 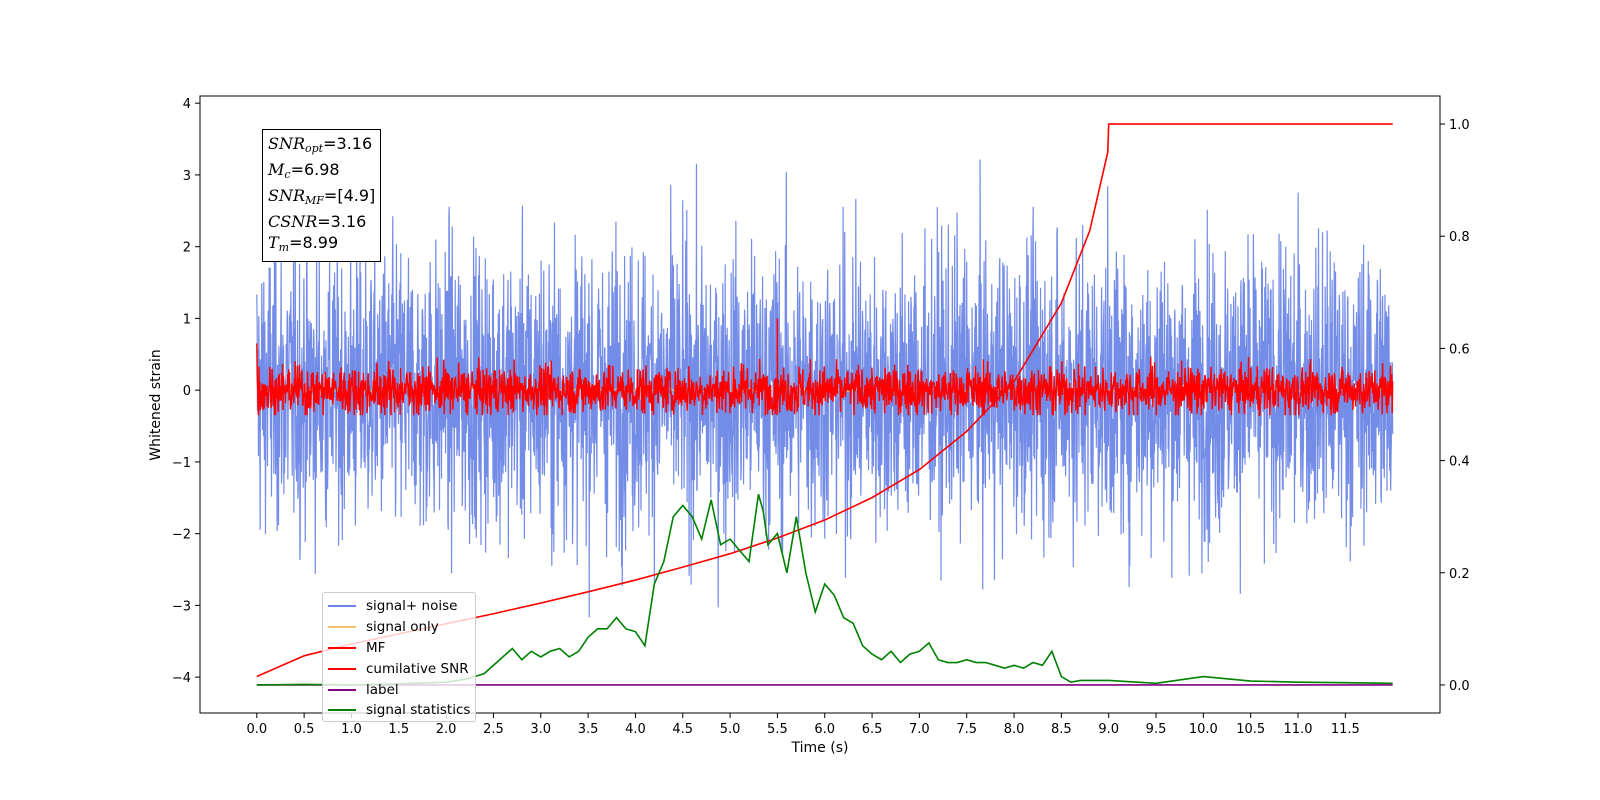 What do you see at coordinates (825, 379) in the screenshot?
I see `series-mf` at bounding box center [825, 379].